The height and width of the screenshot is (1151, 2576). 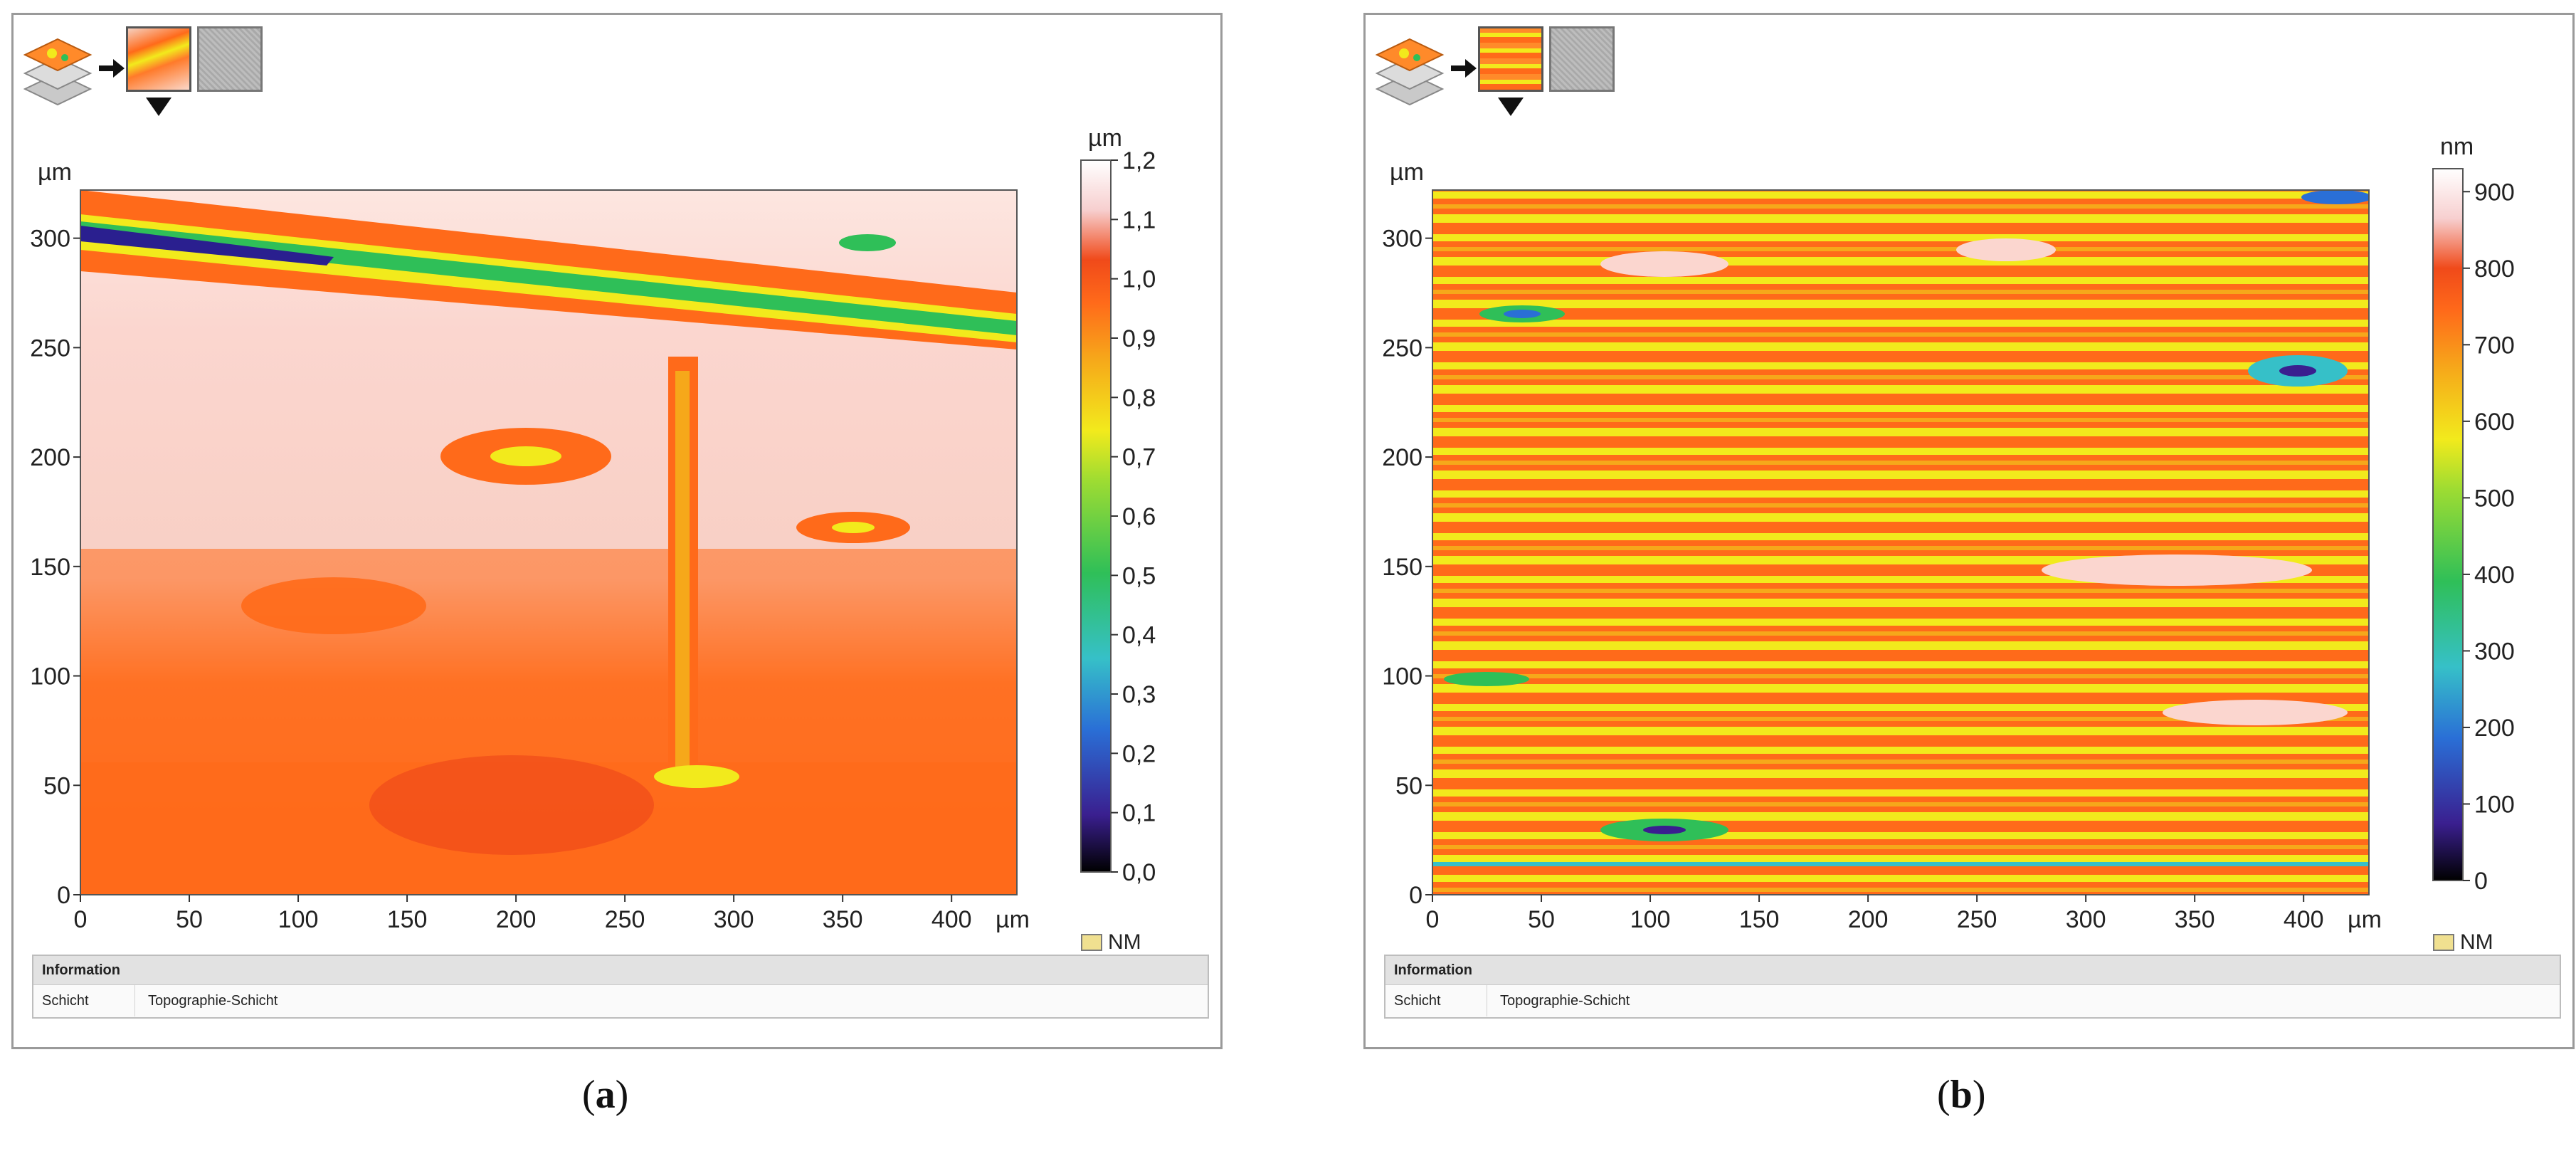 What do you see at coordinates (1139, 575) in the screenshot?
I see `colorbar-tick-label: 0,5` at bounding box center [1139, 575].